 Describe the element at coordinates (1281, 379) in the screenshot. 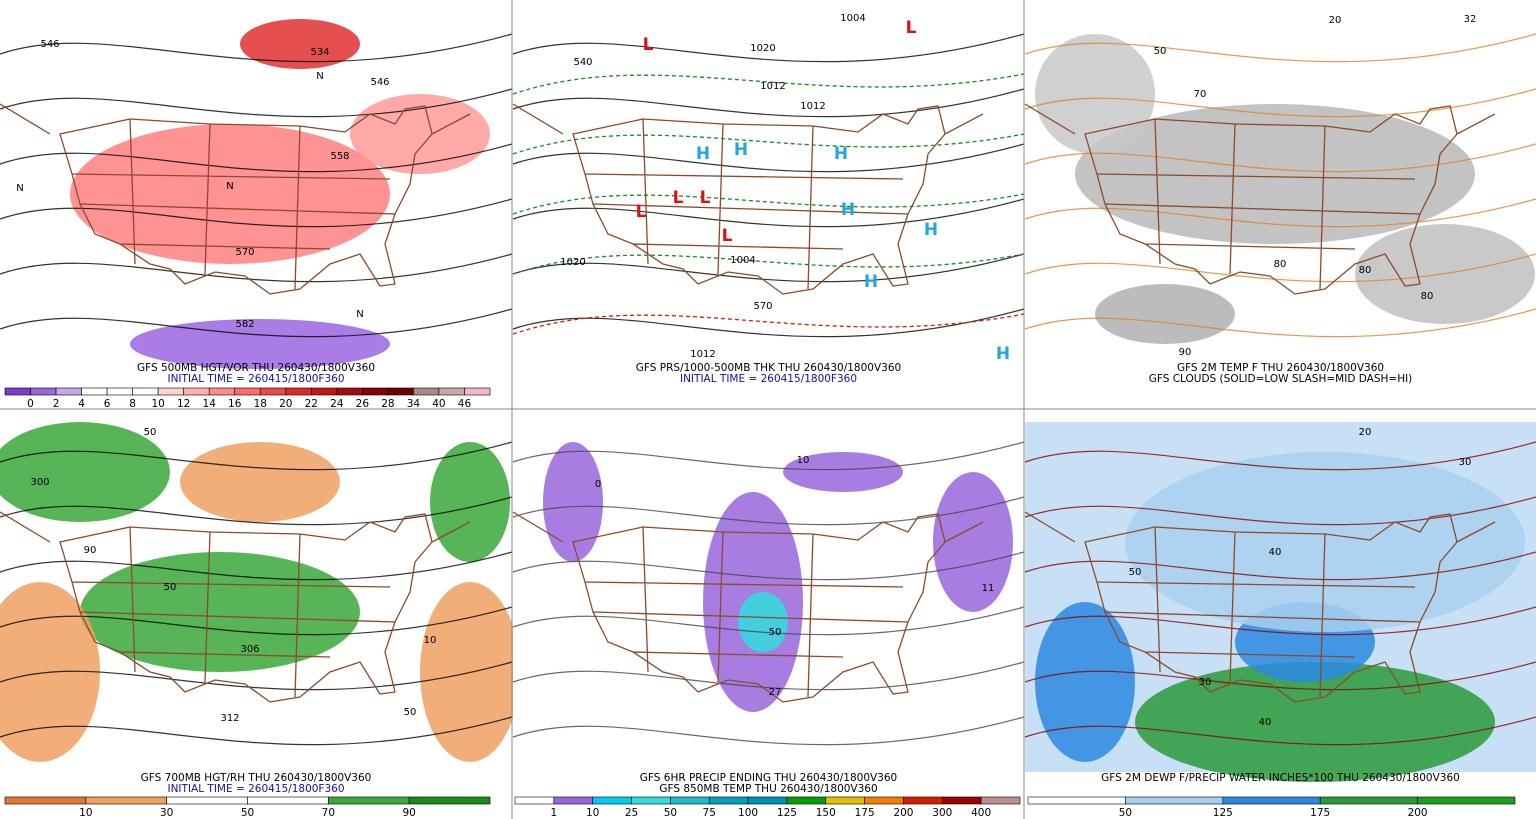

I see `caption: GFS CLOUDS (SOLID=LOW SLASH=MID DASH=HI)` at that location.